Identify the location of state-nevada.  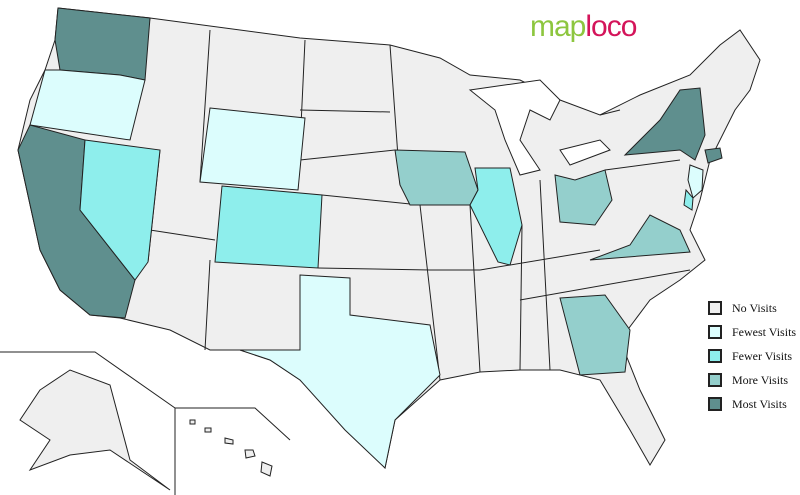
(120, 210).